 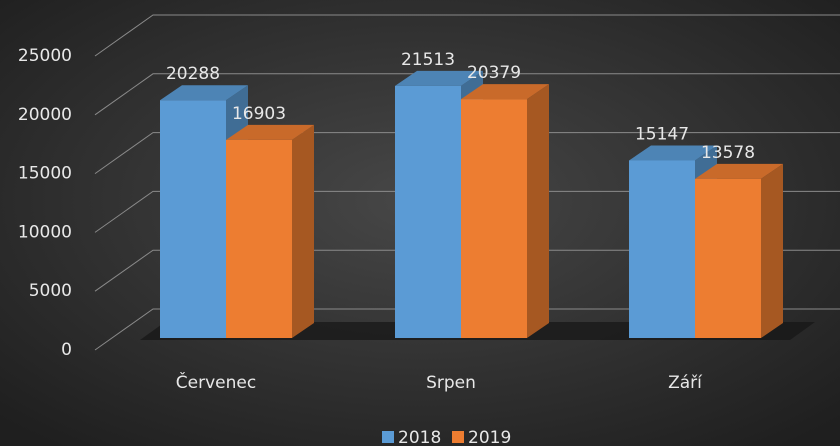 What do you see at coordinates (494, 73) in the screenshot?
I see `value-label: 20379` at bounding box center [494, 73].